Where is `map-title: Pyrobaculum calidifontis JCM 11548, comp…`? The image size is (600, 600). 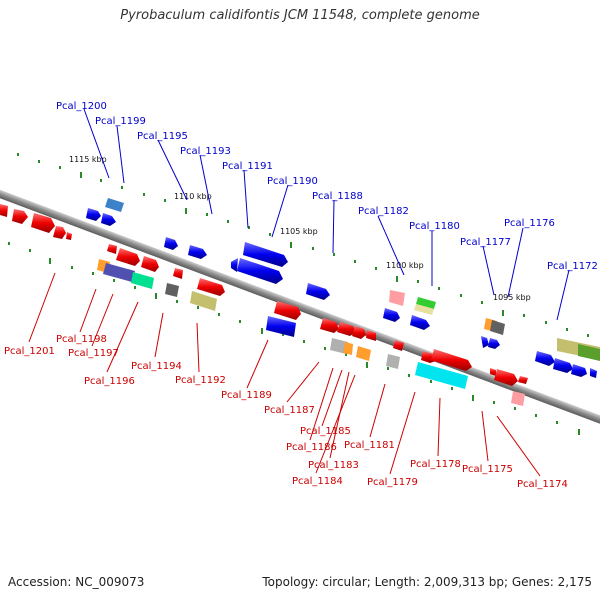 map-title: Pyrobaculum calidifontis JCM 11548, comp… is located at coordinates (300, 15).